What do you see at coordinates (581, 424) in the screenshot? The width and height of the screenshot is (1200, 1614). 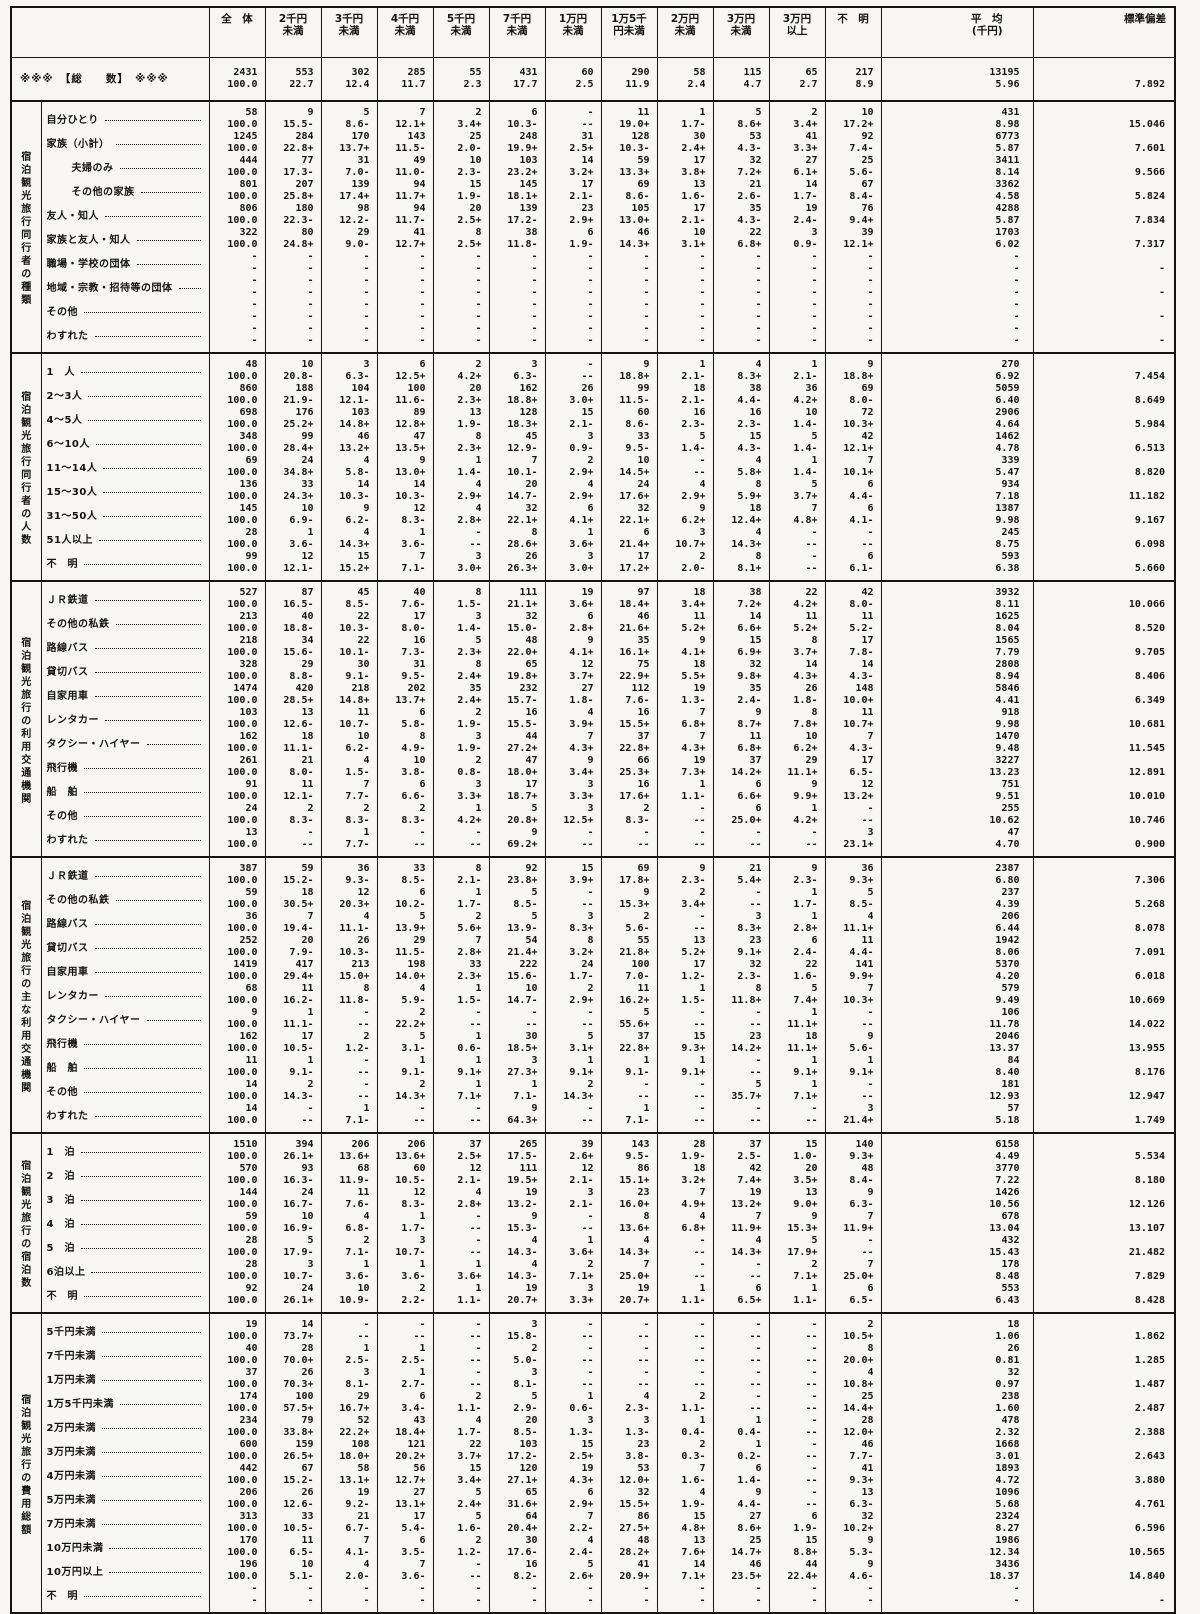 I see `percent-value: 2.1-` at bounding box center [581, 424].